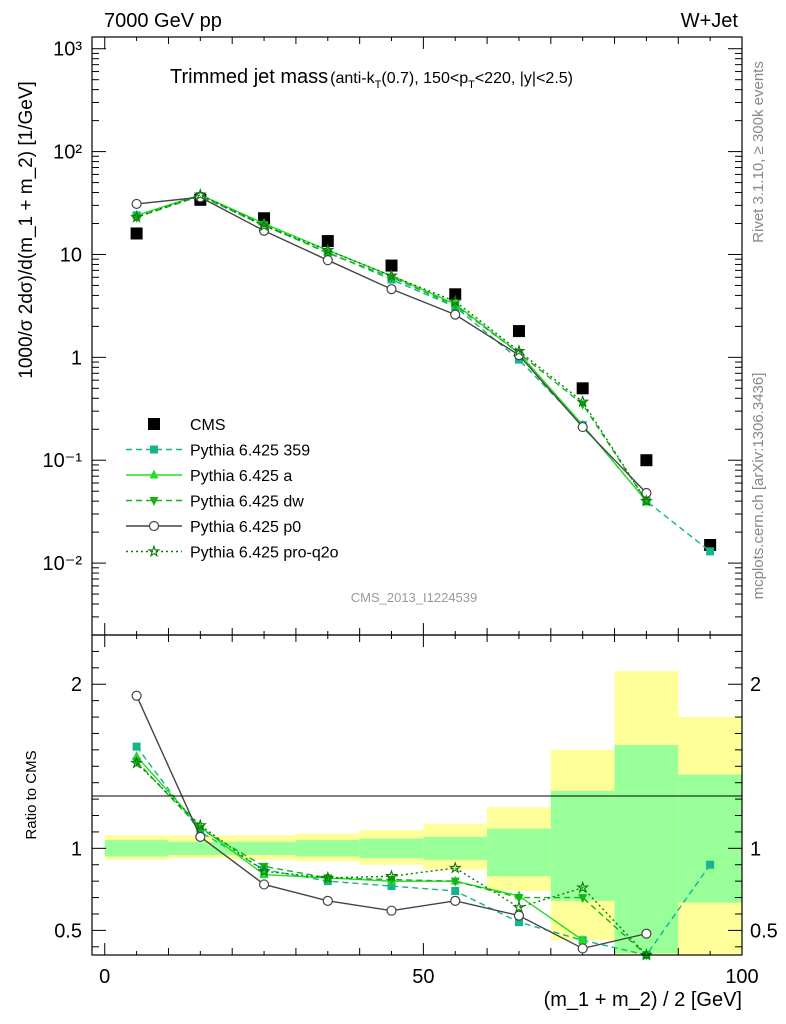 The image size is (786, 1024). I want to click on plot-title-main: Trimmed jet mass, so click(249, 77).